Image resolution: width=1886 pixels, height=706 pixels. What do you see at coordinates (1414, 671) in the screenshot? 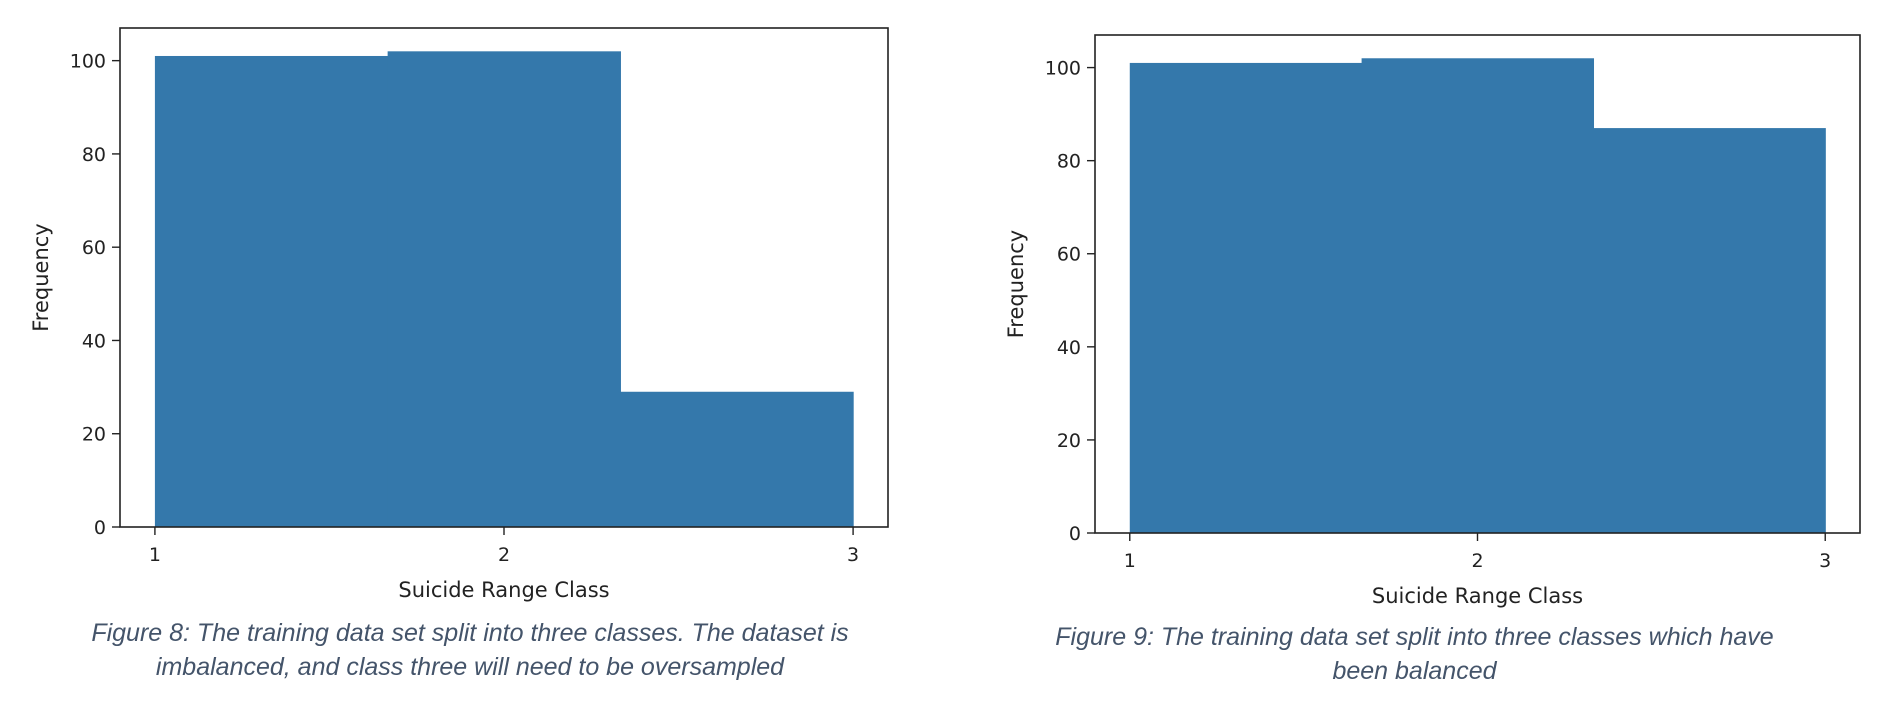
I see `caption-line: been balanced` at bounding box center [1414, 671].